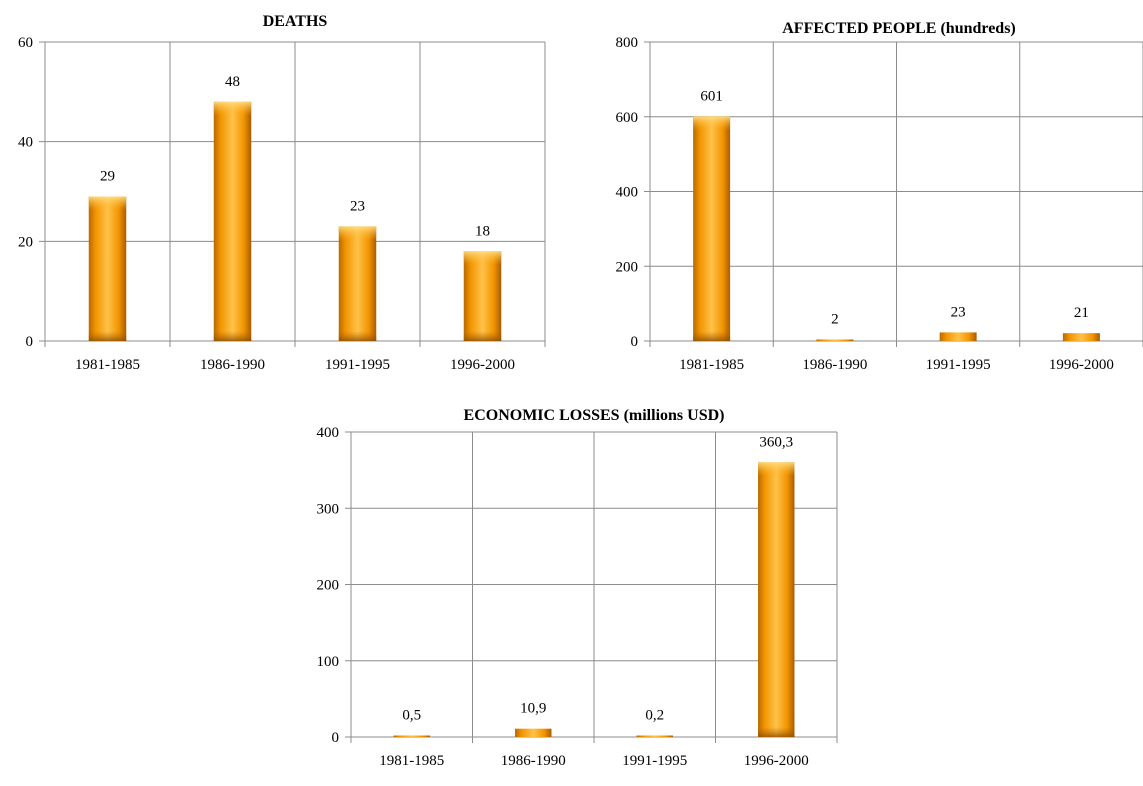  What do you see at coordinates (328, 662) in the screenshot?
I see `y-tick-label: 100` at bounding box center [328, 662].